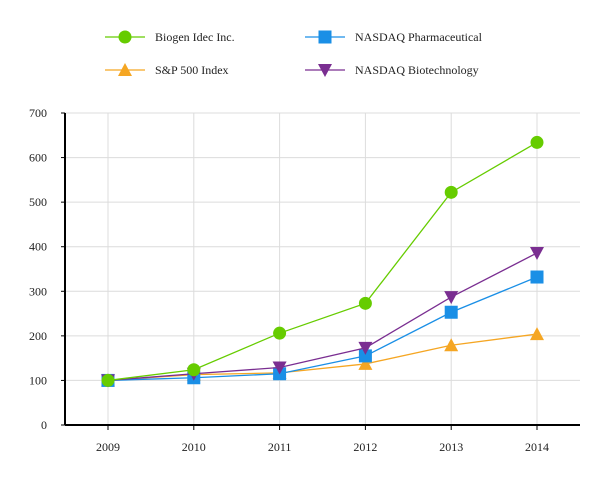 Image resolution: width=613 pixels, height=480 pixels. What do you see at coordinates (38, 291) in the screenshot?
I see `y-tick-label: 300` at bounding box center [38, 291].